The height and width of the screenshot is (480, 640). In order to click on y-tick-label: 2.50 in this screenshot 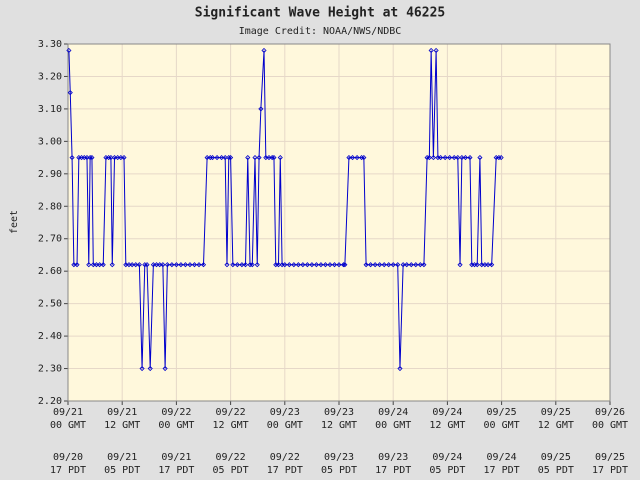, I will do `click(50, 304)`.